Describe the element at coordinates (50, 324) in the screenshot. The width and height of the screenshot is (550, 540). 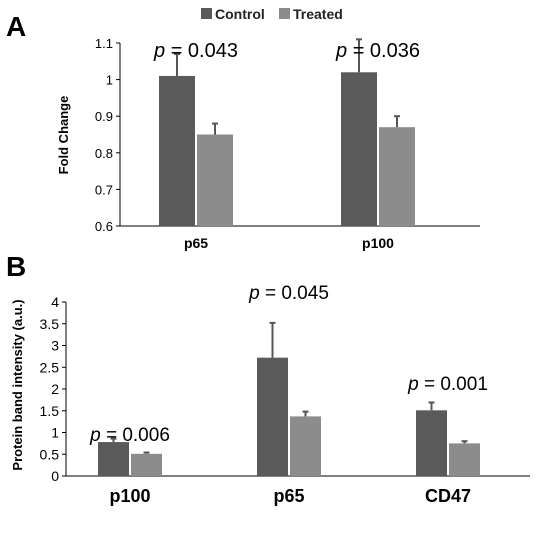
I see `y-tick-label: 3.5` at that location.